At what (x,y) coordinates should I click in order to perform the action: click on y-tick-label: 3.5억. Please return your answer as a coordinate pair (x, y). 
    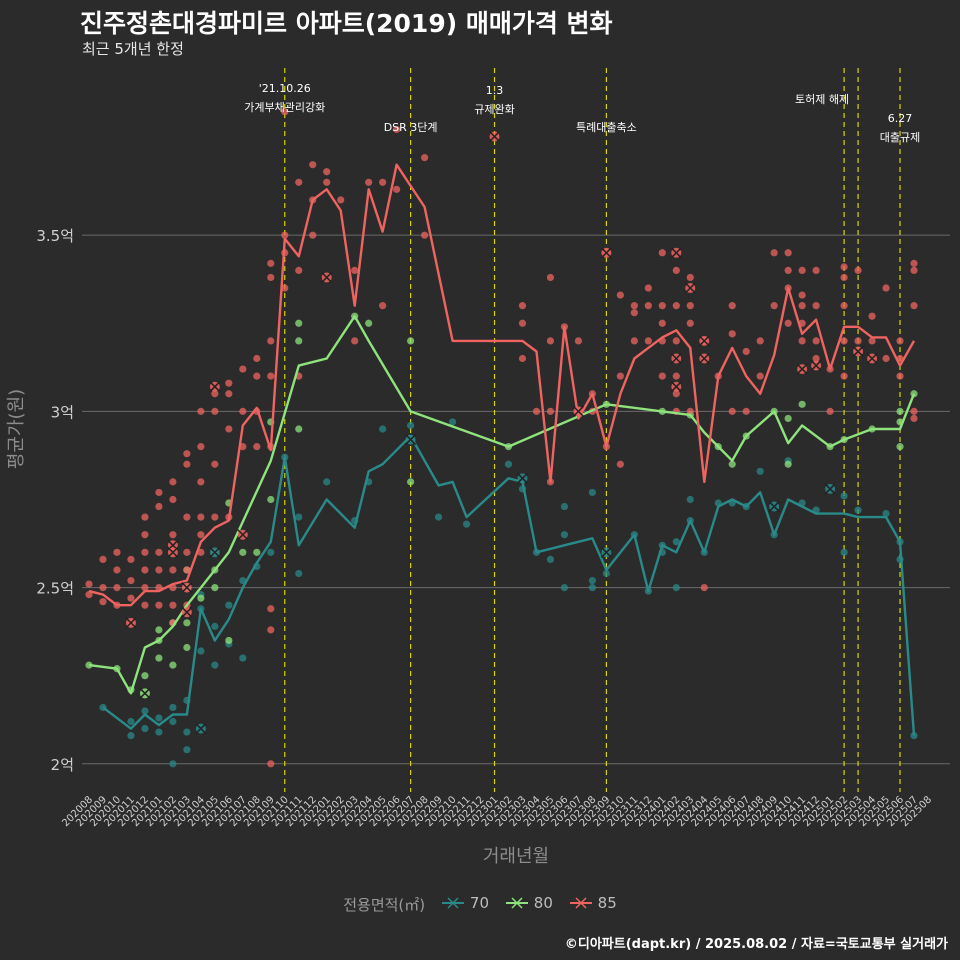
    Looking at the image, I should click on (55, 236).